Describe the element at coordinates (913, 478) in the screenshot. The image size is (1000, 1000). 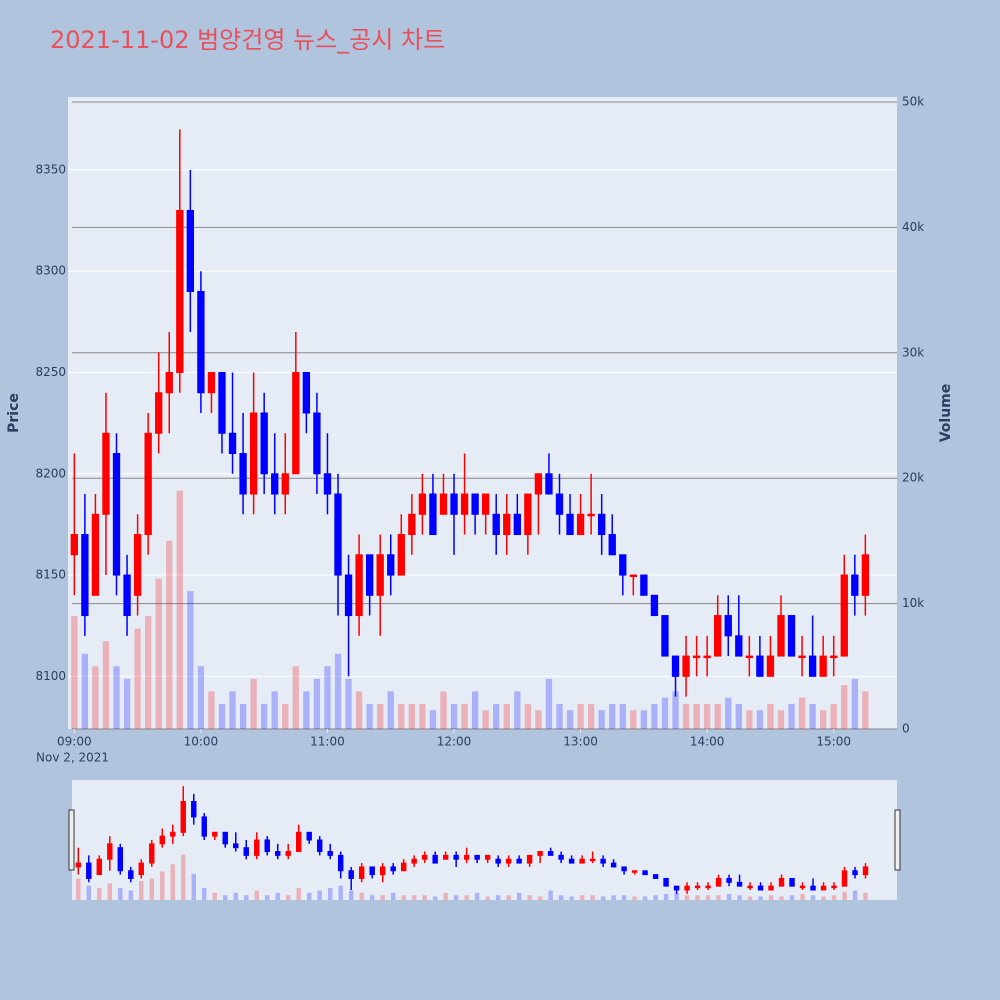
I see `y2-tick-label: 20k` at that location.